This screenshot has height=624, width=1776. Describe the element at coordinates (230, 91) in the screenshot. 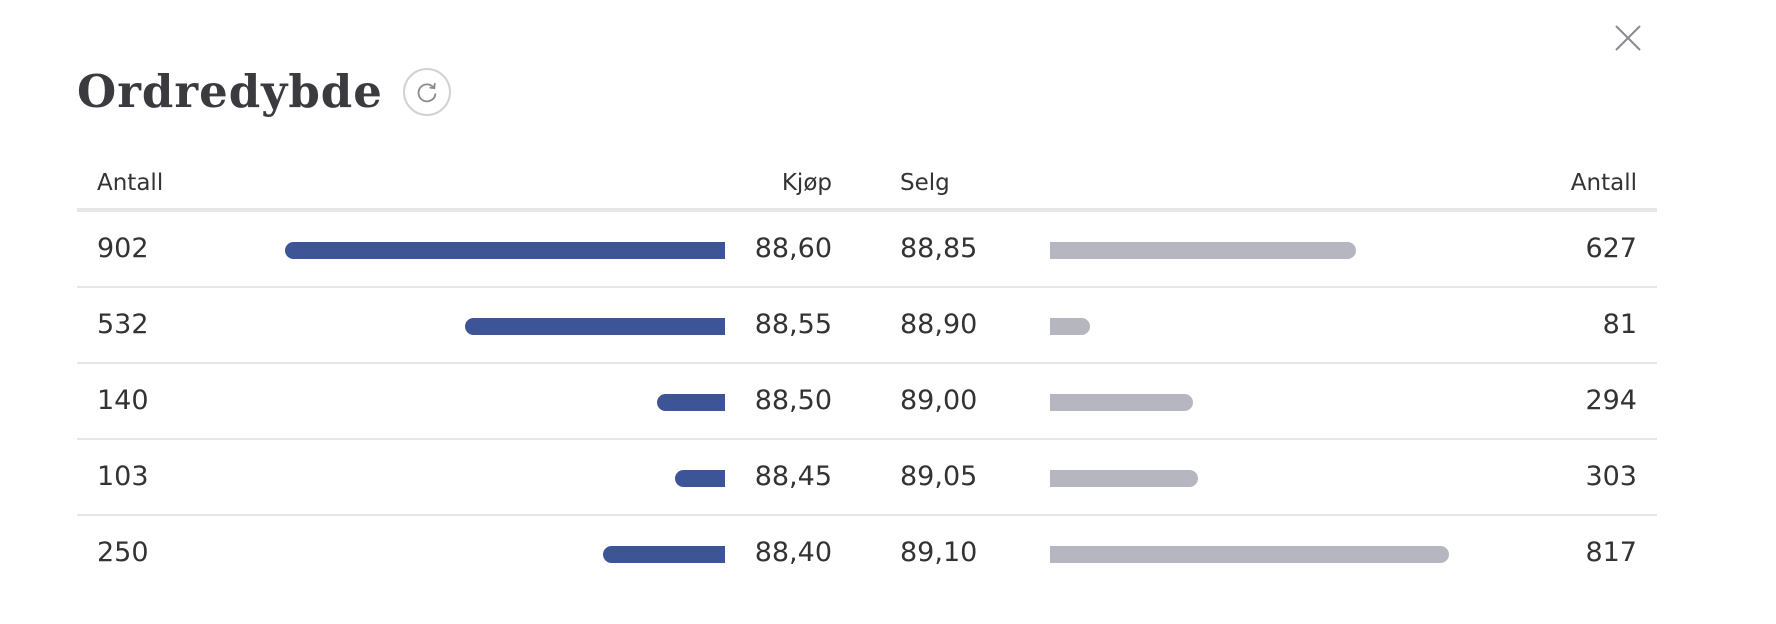

I see `page-title: Ordredybde` at that location.